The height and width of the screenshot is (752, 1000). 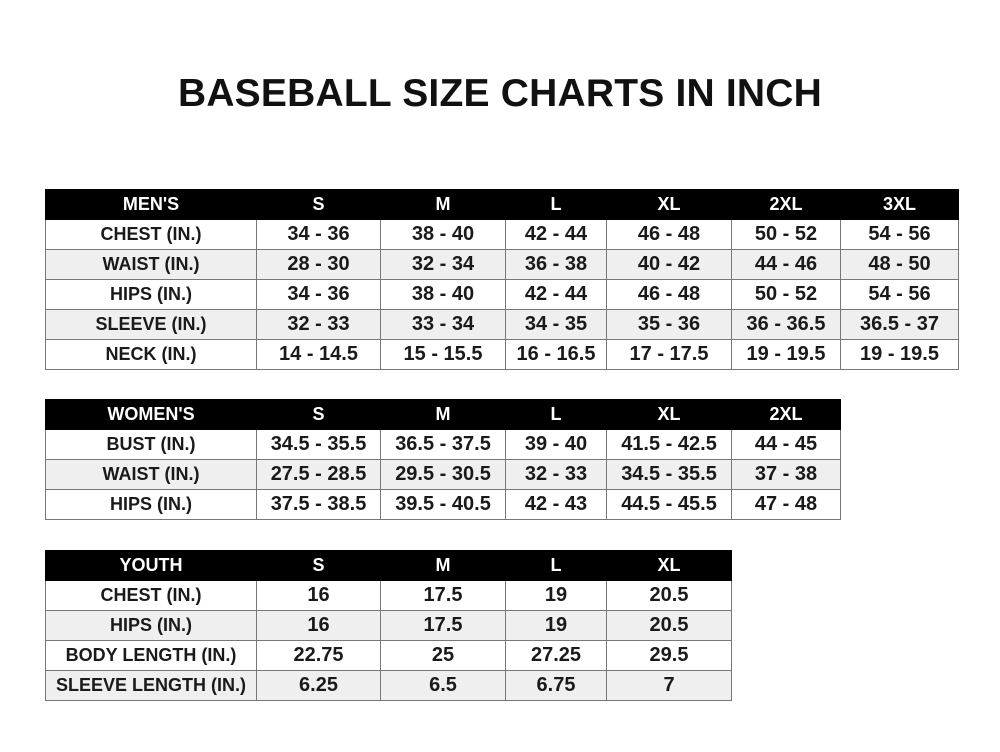 I want to click on size-value: 34.5 - 35.5, so click(x=669, y=474).